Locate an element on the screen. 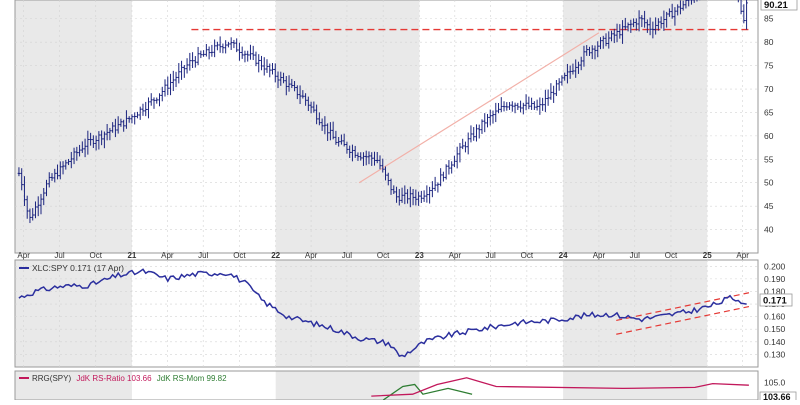 Image resolution: width=800 pixels, height=405 pixels. rs-ratio-line is located at coordinates (560, 387).